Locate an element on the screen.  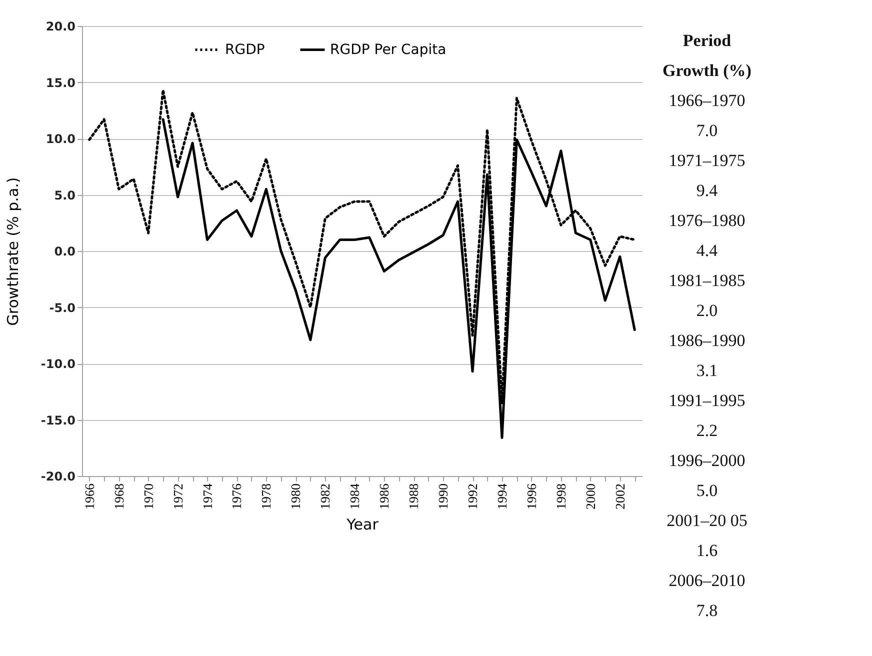
text: 7.8 is located at coordinates (707, 610).